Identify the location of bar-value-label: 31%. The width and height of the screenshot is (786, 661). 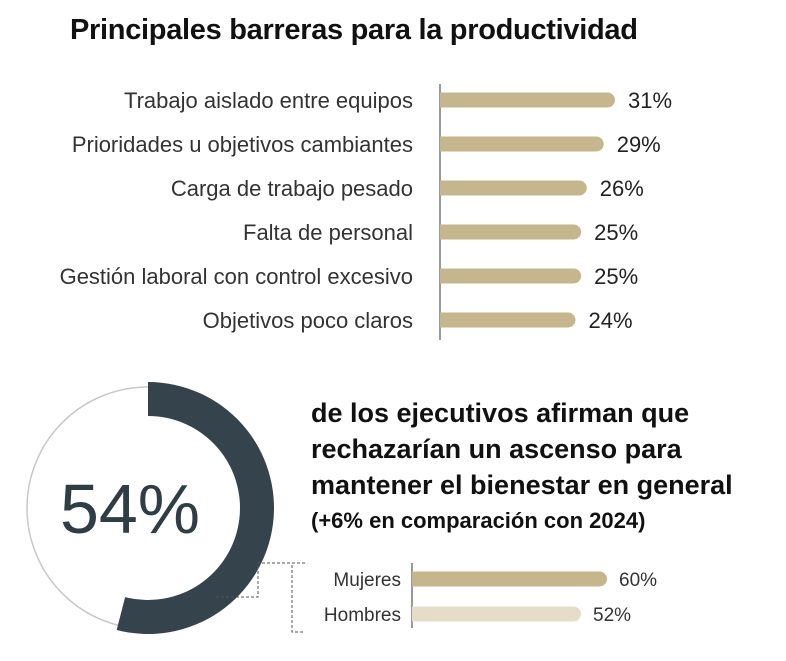
(650, 100).